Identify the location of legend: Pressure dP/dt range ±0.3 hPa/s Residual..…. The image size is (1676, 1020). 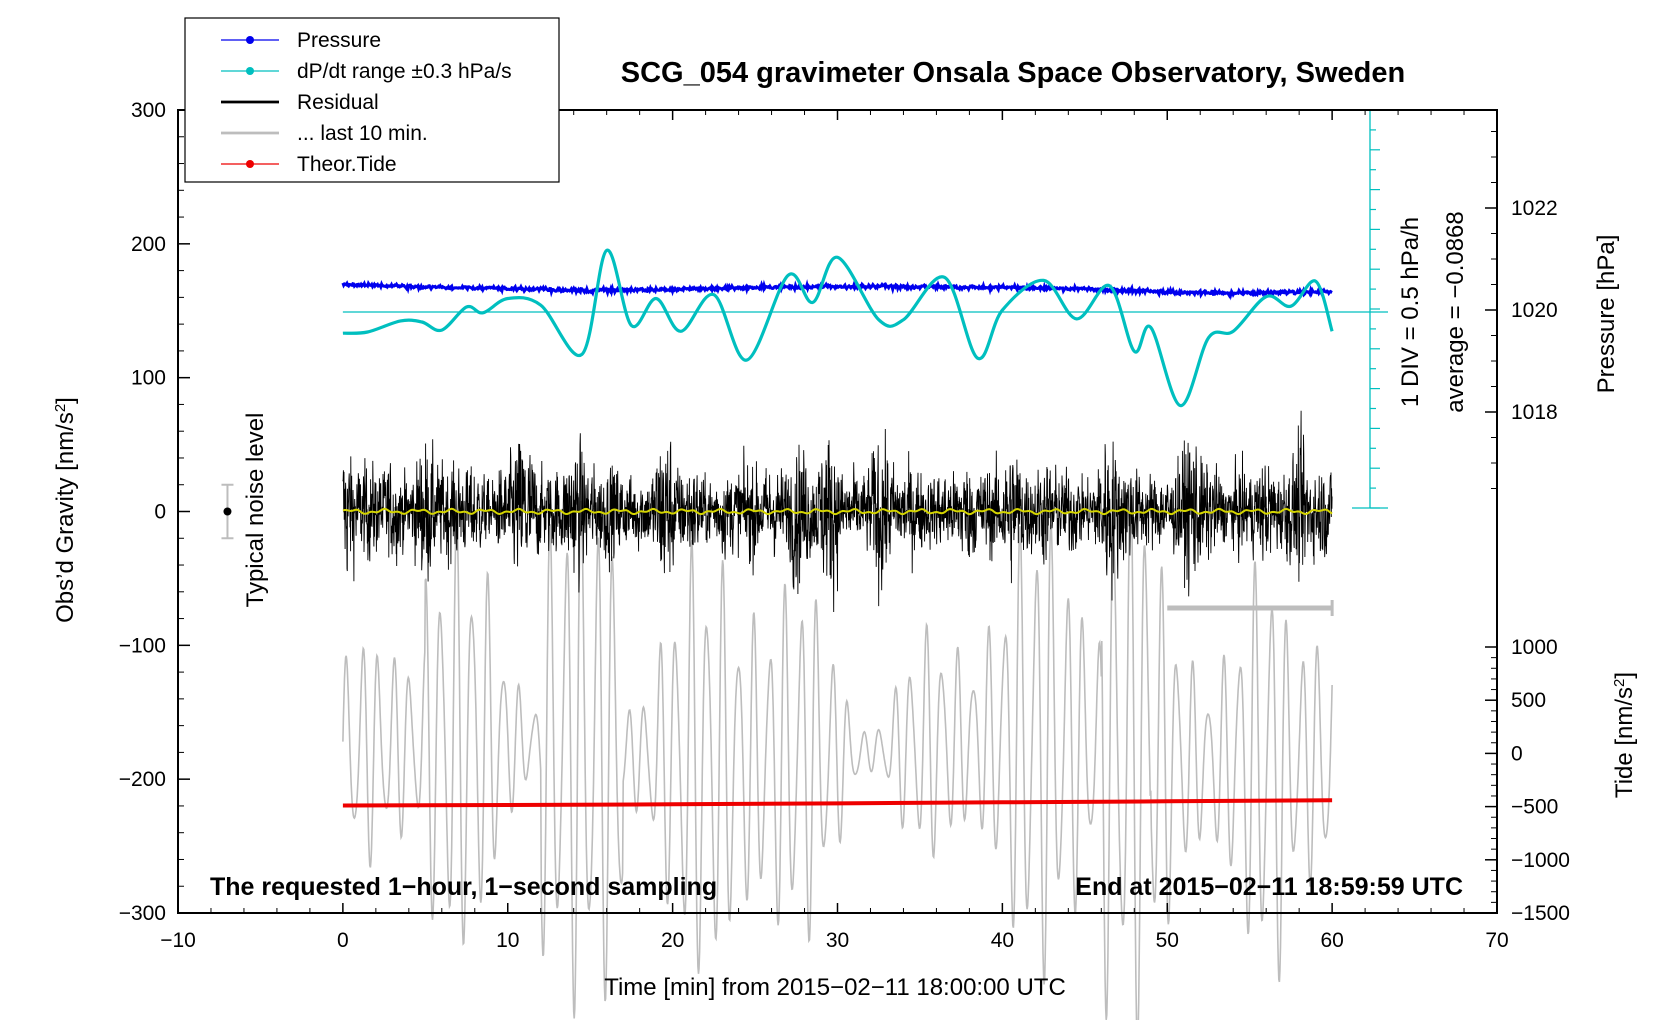
(372, 100).